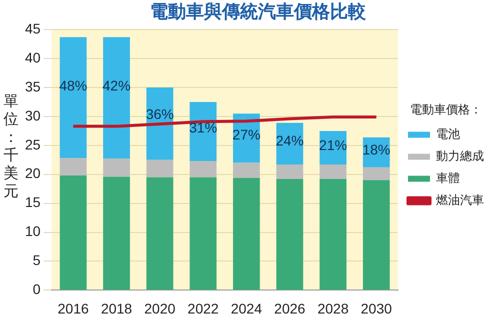 The height and width of the screenshot is (321, 500). I want to click on x-tick-label: 2018, so click(116, 308).